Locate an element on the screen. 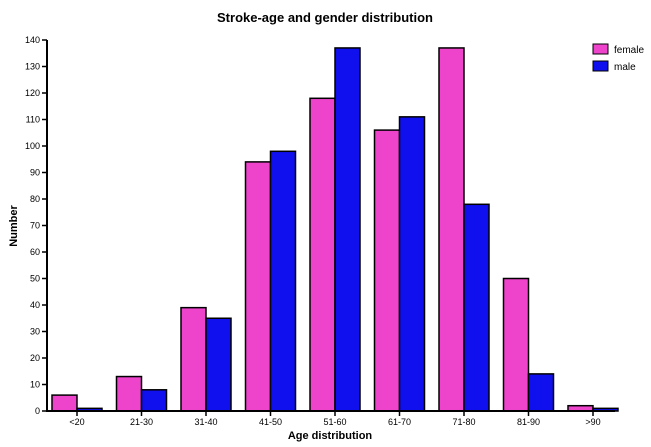 The height and width of the screenshot is (447, 651). y-tick-label: 0 is located at coordinates (37, 411).